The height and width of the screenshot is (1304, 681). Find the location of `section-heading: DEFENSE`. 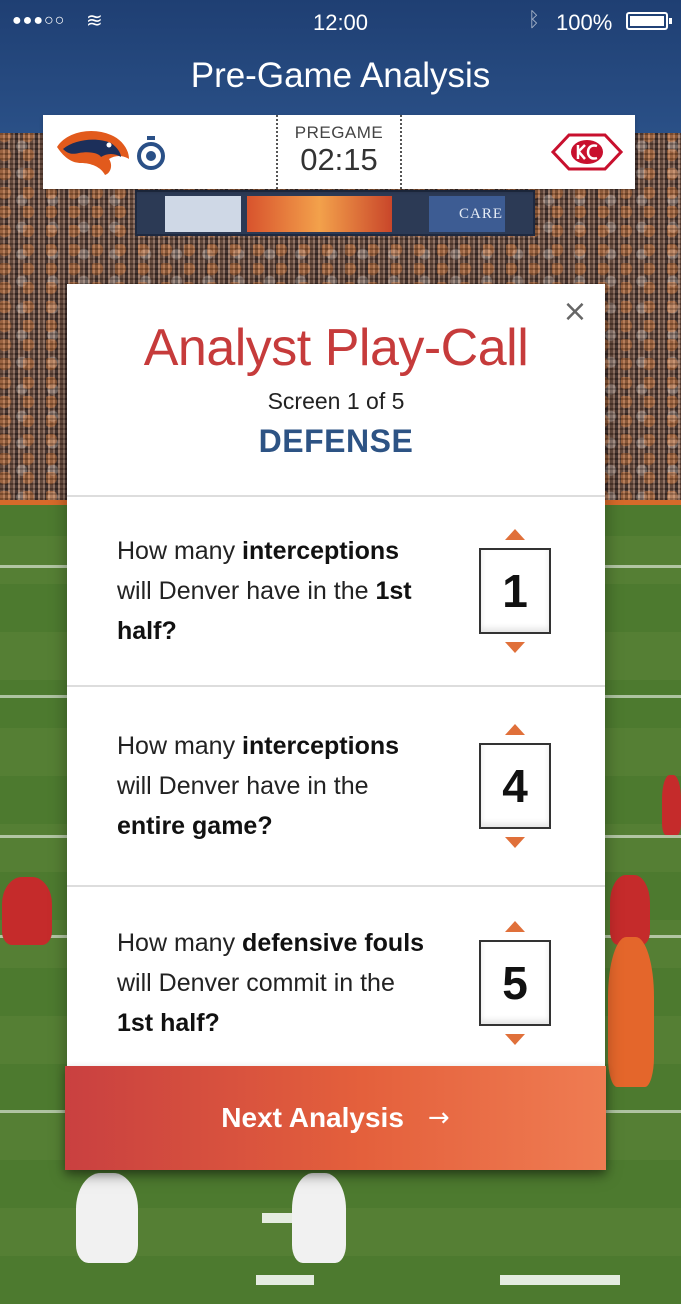

section-heading: DEFENSE is located at coordinates (336, 441).